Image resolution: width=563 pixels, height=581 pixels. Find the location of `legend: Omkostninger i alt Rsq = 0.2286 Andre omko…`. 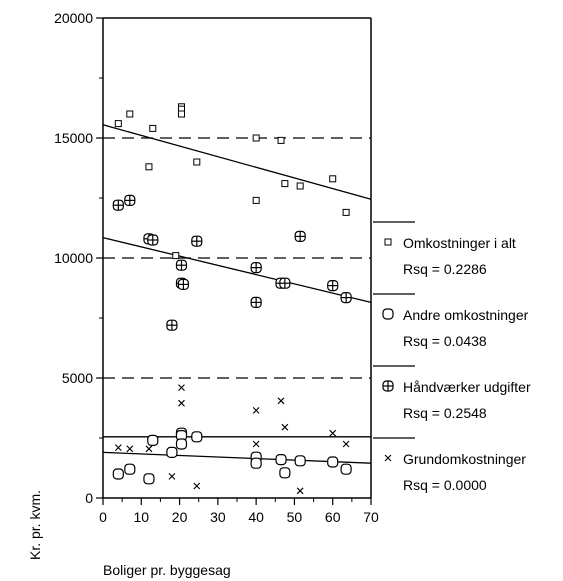

legend: Omkostninger i alt Rsq = 0.2286 Andre omko… is located at coordinates (452, 357).